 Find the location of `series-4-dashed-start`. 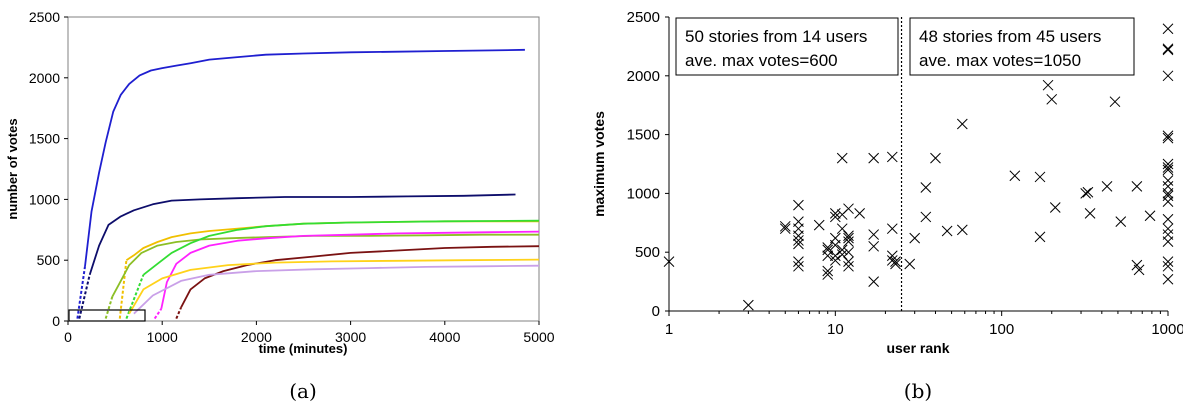

series-4-dashed-start is located at coordinates (109, 307).